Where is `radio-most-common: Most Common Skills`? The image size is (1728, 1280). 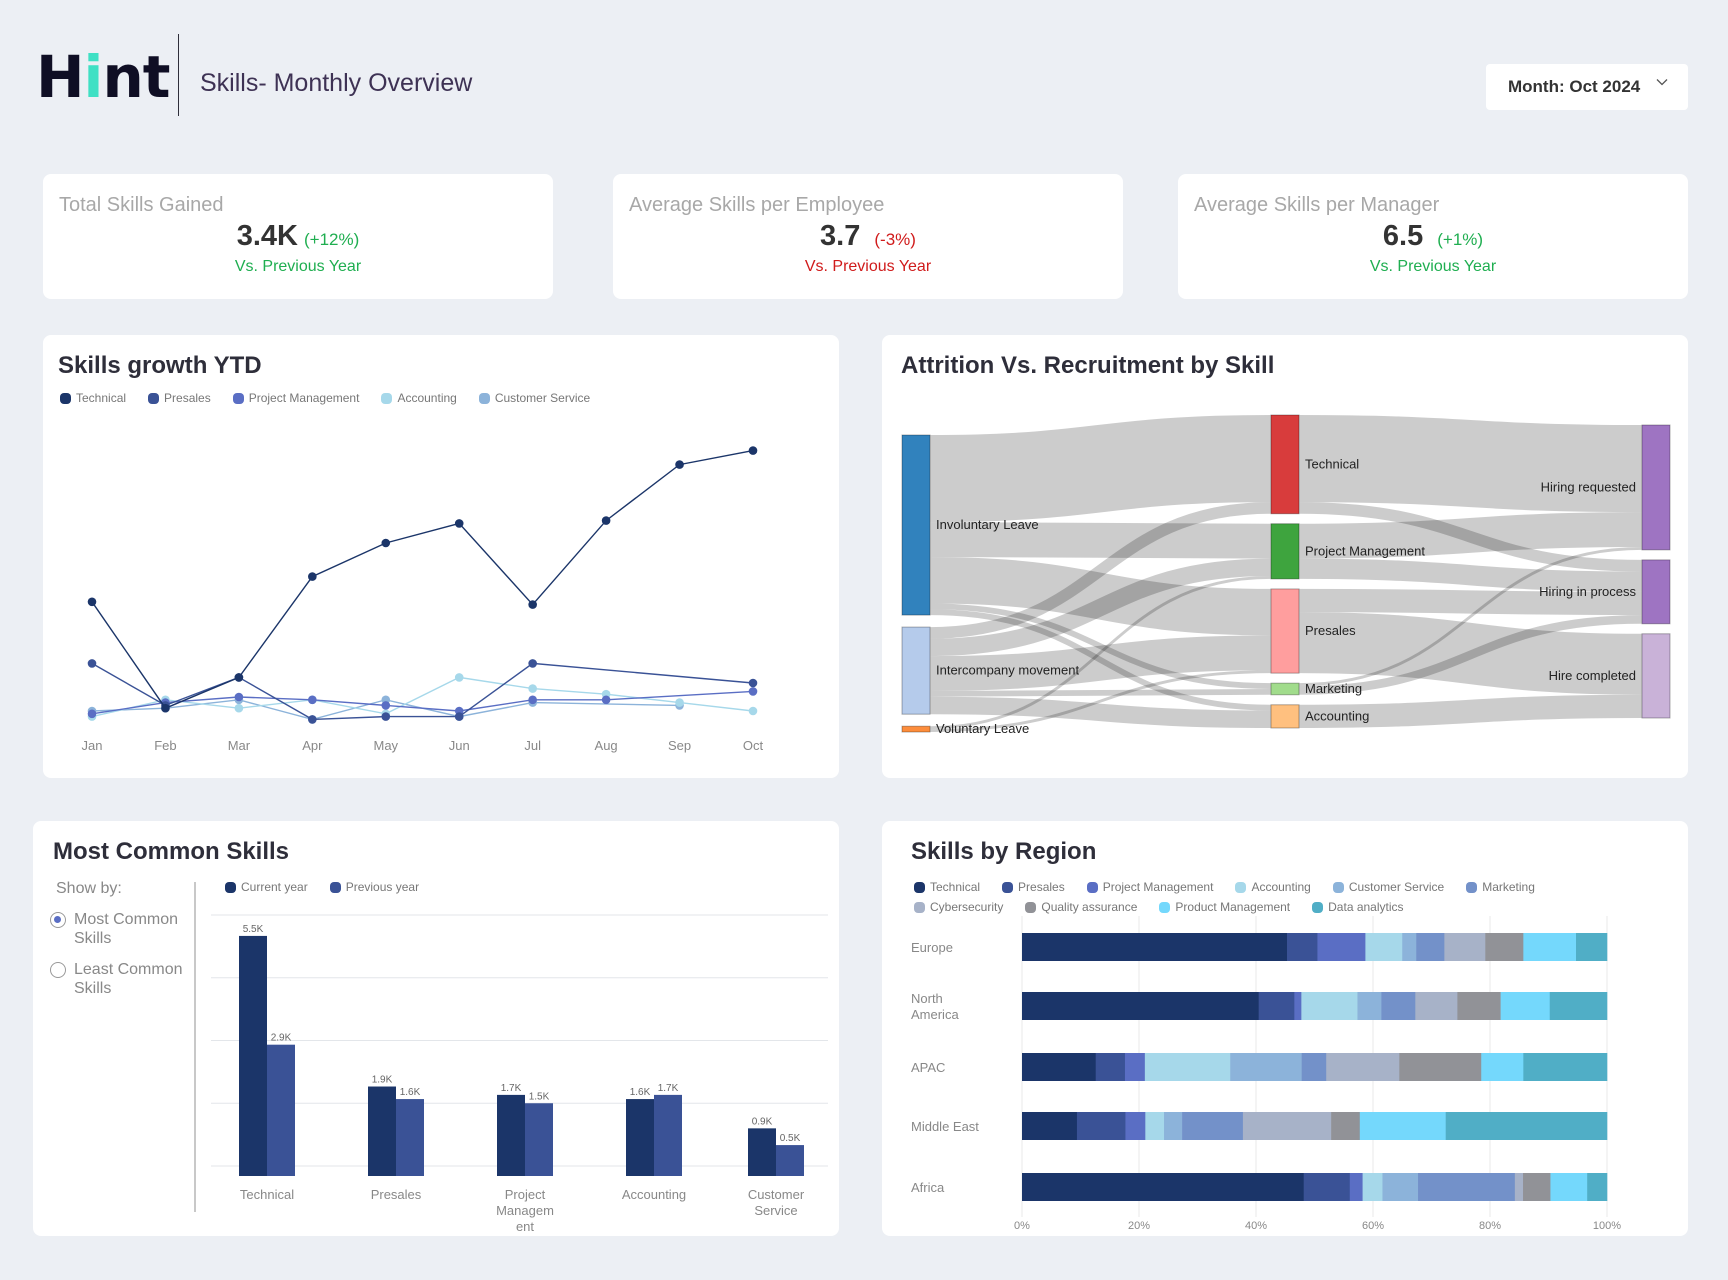
radio-most-common: Most Common Skills is located at coordinates (125, 929).